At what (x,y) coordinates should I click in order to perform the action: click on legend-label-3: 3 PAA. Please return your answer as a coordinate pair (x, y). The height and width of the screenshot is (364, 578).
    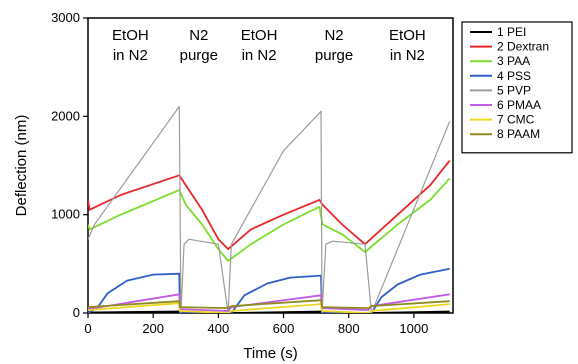
    Looking at the image, I should click on (513, 61).